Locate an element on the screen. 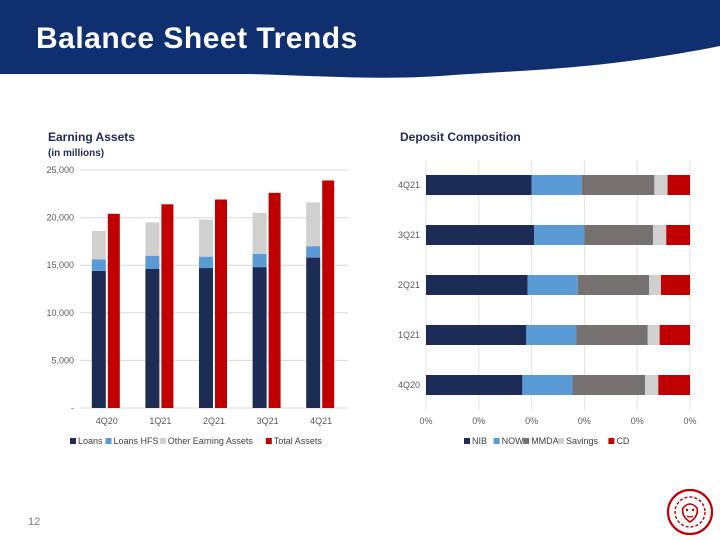 The width and height of the screenshot is (720, 540). x-tick-label: 3Q21 is located at coordinates (268, 421).